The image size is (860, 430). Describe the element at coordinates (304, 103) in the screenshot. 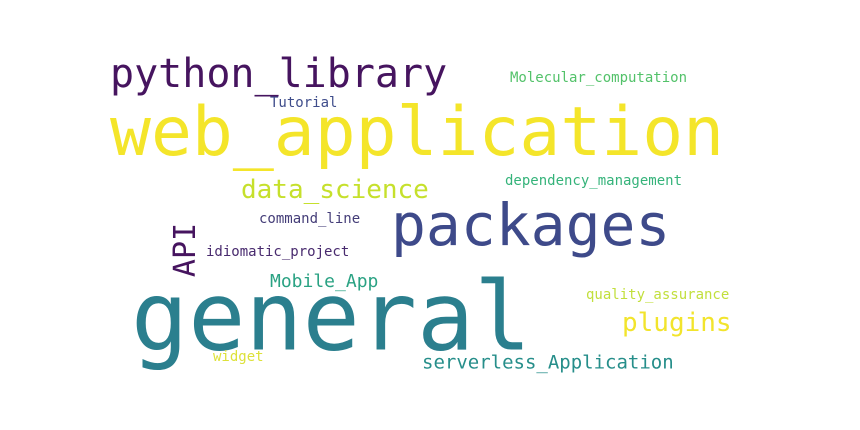

I see `word-tutorial: Tutorial` at that location.